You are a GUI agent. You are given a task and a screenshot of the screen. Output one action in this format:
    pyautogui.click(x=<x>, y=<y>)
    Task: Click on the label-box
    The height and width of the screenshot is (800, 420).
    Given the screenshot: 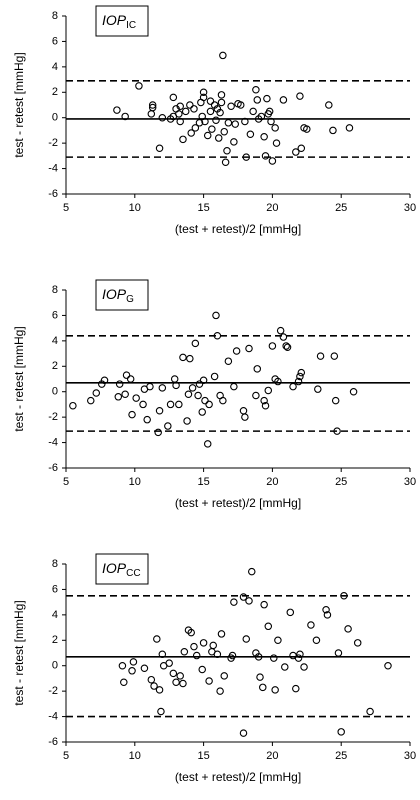 What is the action you would take?
    pyautogui.click(x=122, y=21)
    